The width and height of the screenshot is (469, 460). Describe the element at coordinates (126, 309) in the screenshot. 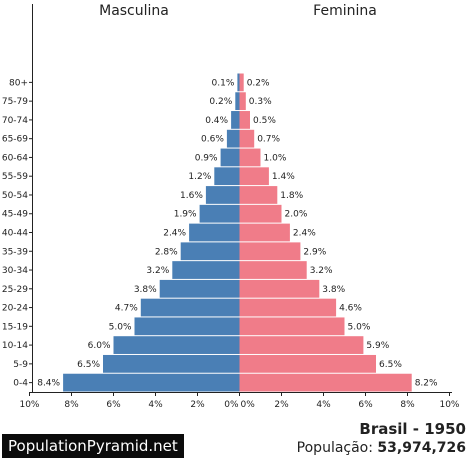

I see `male-value-label: 4.7%` at that location.